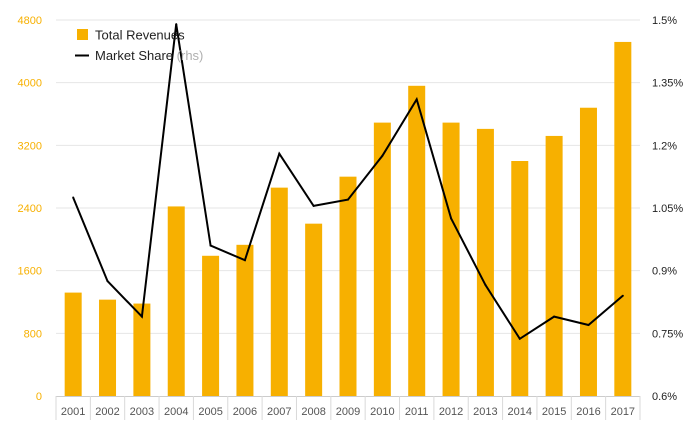 This screenshot has width=700, height=433. I want to click on x-axis-tick-label: 2001, so click(73, 412).